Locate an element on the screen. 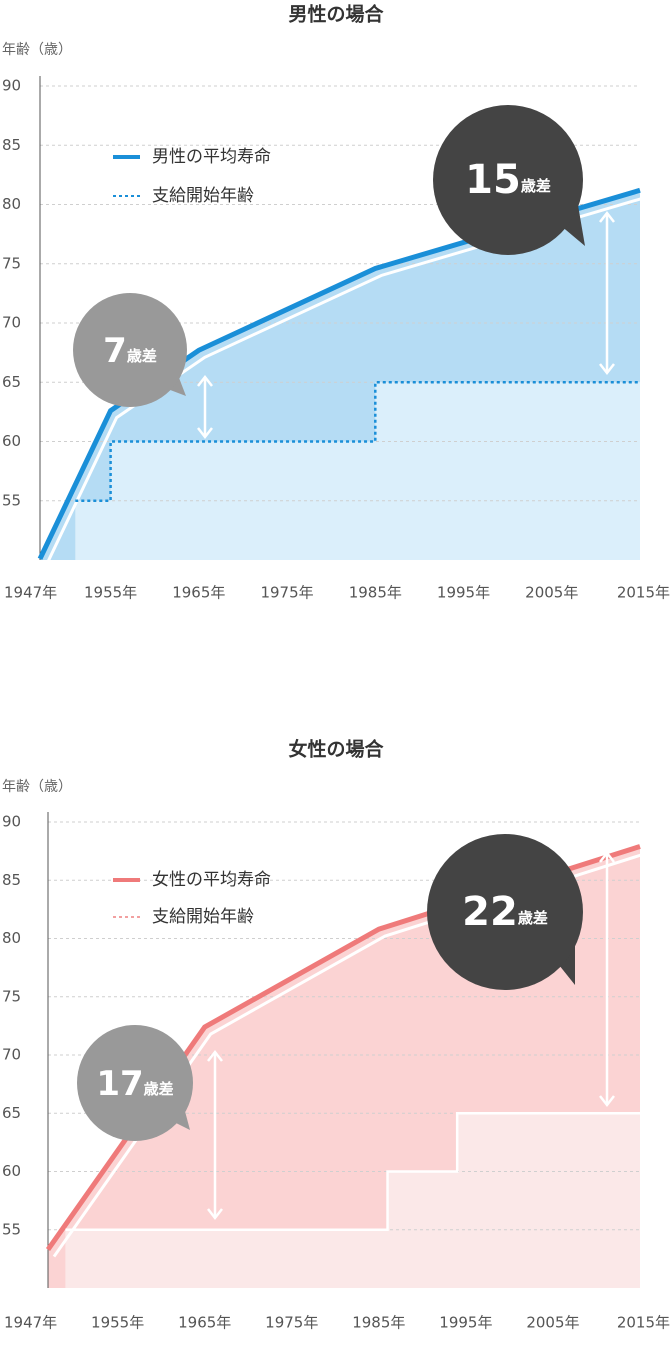  annotation: 15歳差 is located at coordinates (508, 180).